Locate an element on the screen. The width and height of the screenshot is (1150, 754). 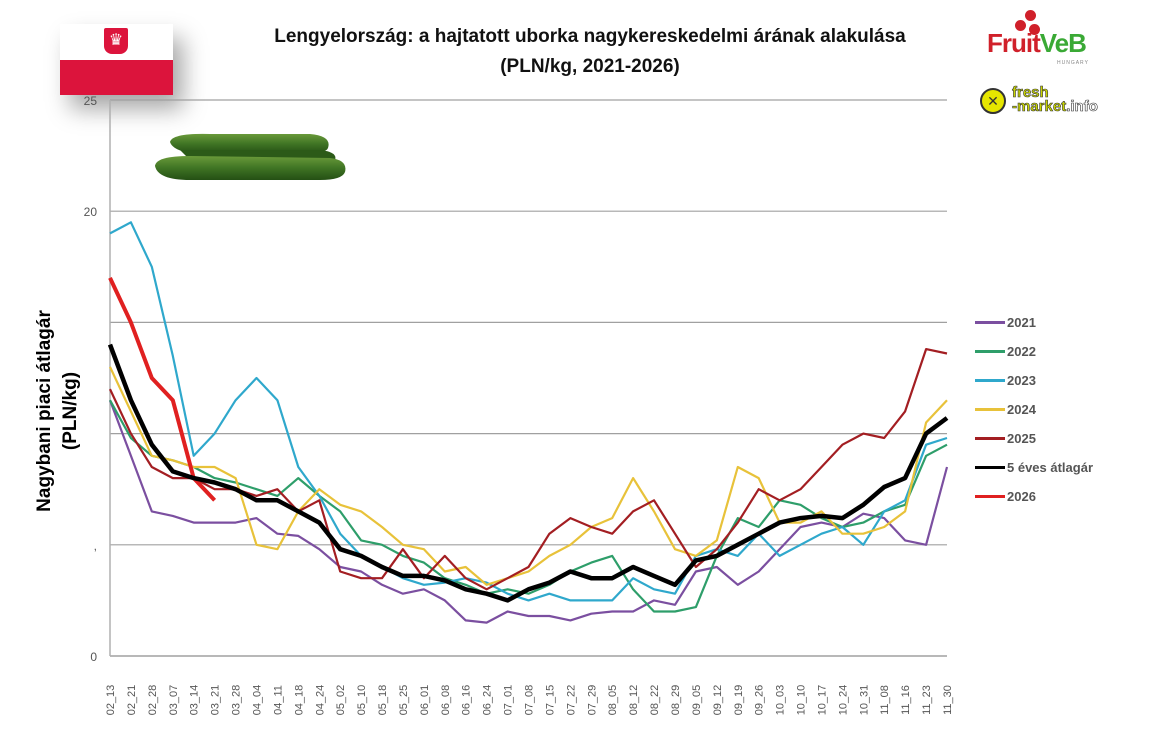
x-tick-label: 07_22 is located at coordinates (571, 700).